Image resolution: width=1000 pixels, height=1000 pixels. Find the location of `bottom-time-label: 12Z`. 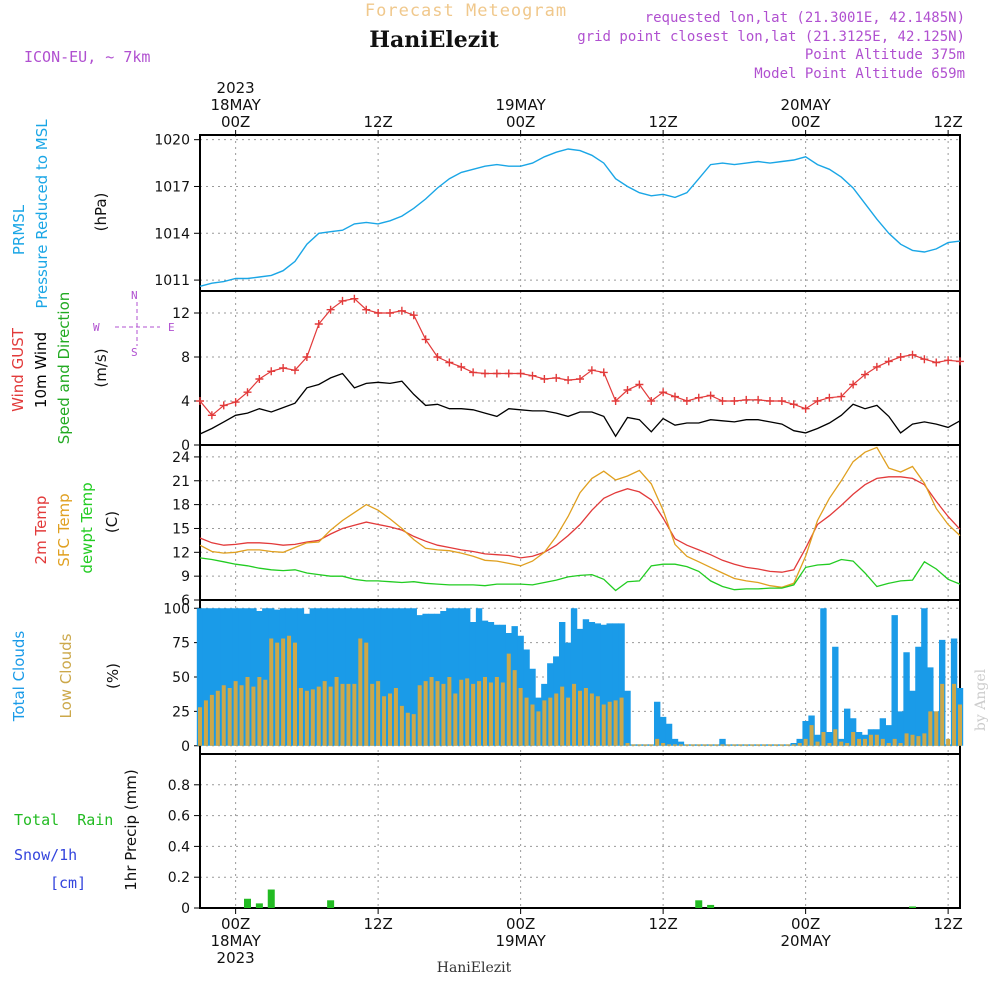

bottom-time-label: 12Z is located at coordinates (377, 924).